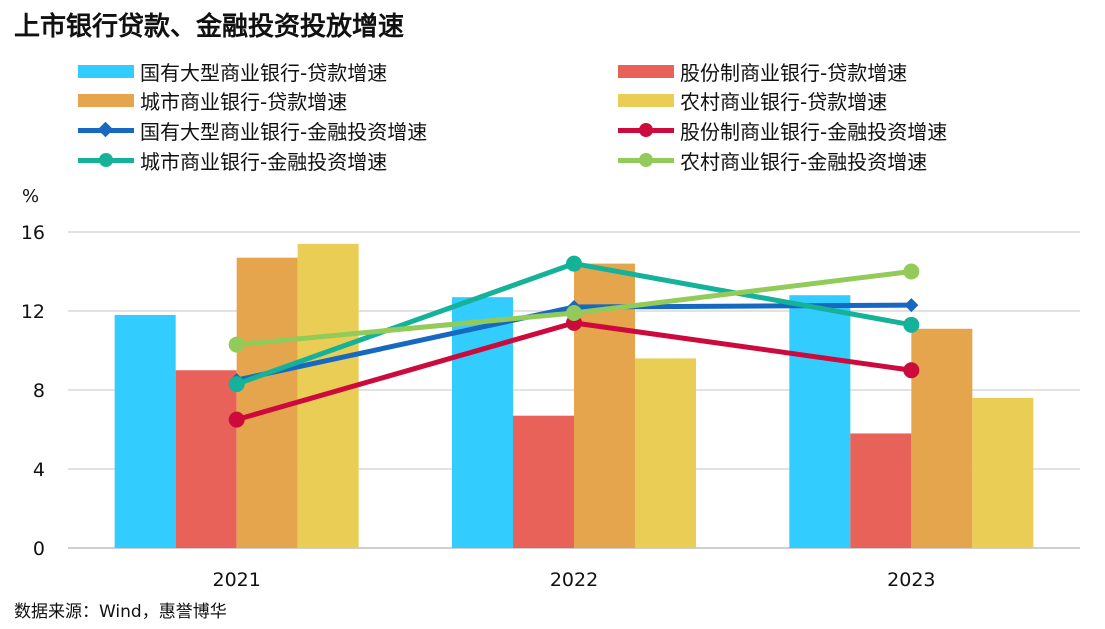 The width and height of the screenshot is (1105, 629). Describe the element at coordinates (120, 612) in the screenshot. I see `source-note: 数据来源：Wind，惠誉博华` at that location.